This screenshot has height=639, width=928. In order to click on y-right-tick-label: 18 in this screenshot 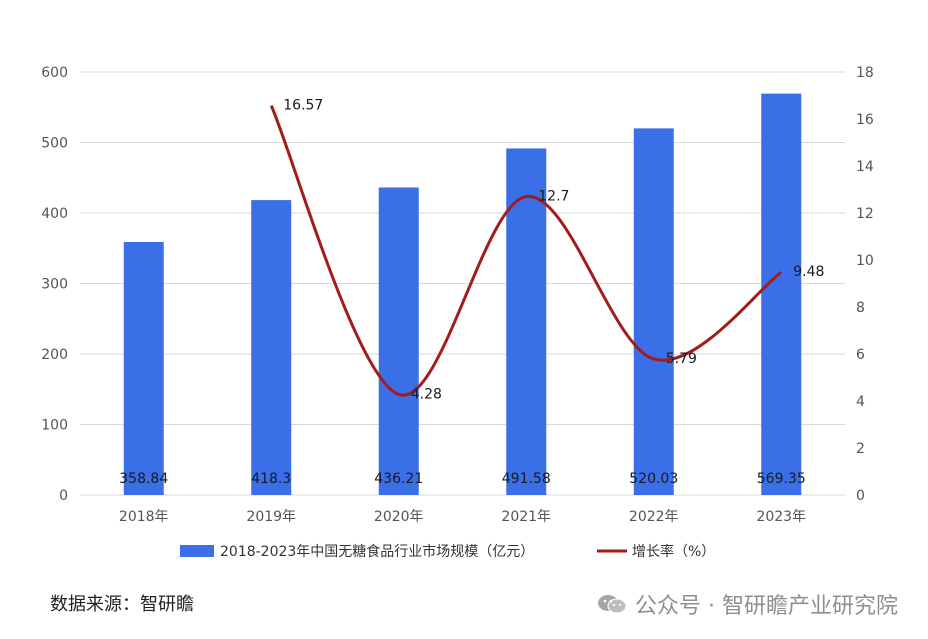, I will do `click(865, 73)`.